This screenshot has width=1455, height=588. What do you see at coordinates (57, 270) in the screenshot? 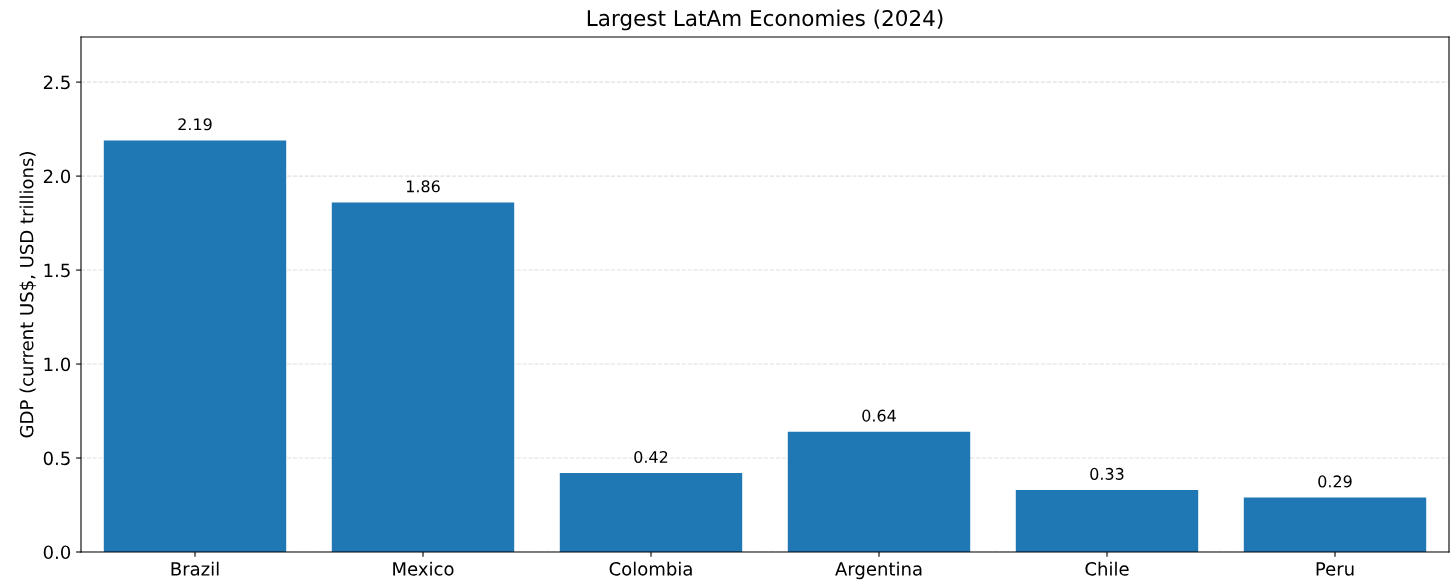
I see `y-tick-label: 1.5` at bounding box center [57, 270].